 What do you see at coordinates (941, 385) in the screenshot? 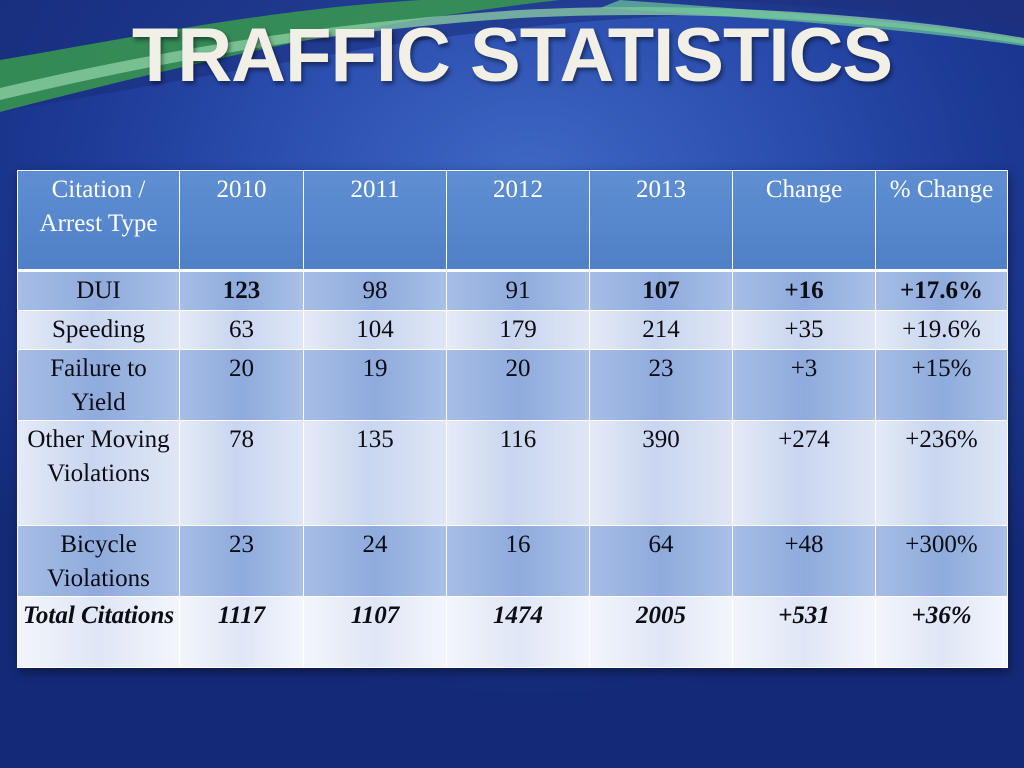
I see `cell-pct: +15%` at bounding box center [941, 385].